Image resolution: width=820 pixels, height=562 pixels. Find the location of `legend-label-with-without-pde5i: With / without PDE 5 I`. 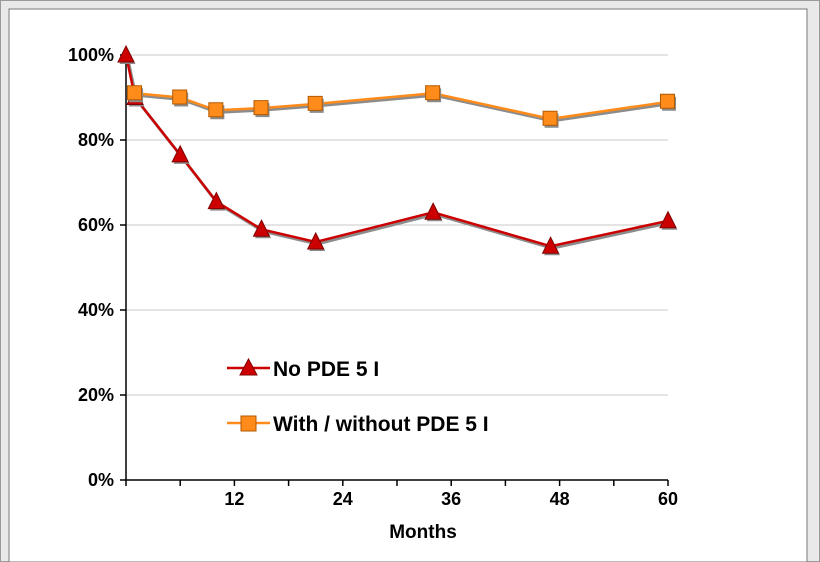

legend-label-with-without-pde5i: With / without PDE 5 I is located at coordinates (381, 424).